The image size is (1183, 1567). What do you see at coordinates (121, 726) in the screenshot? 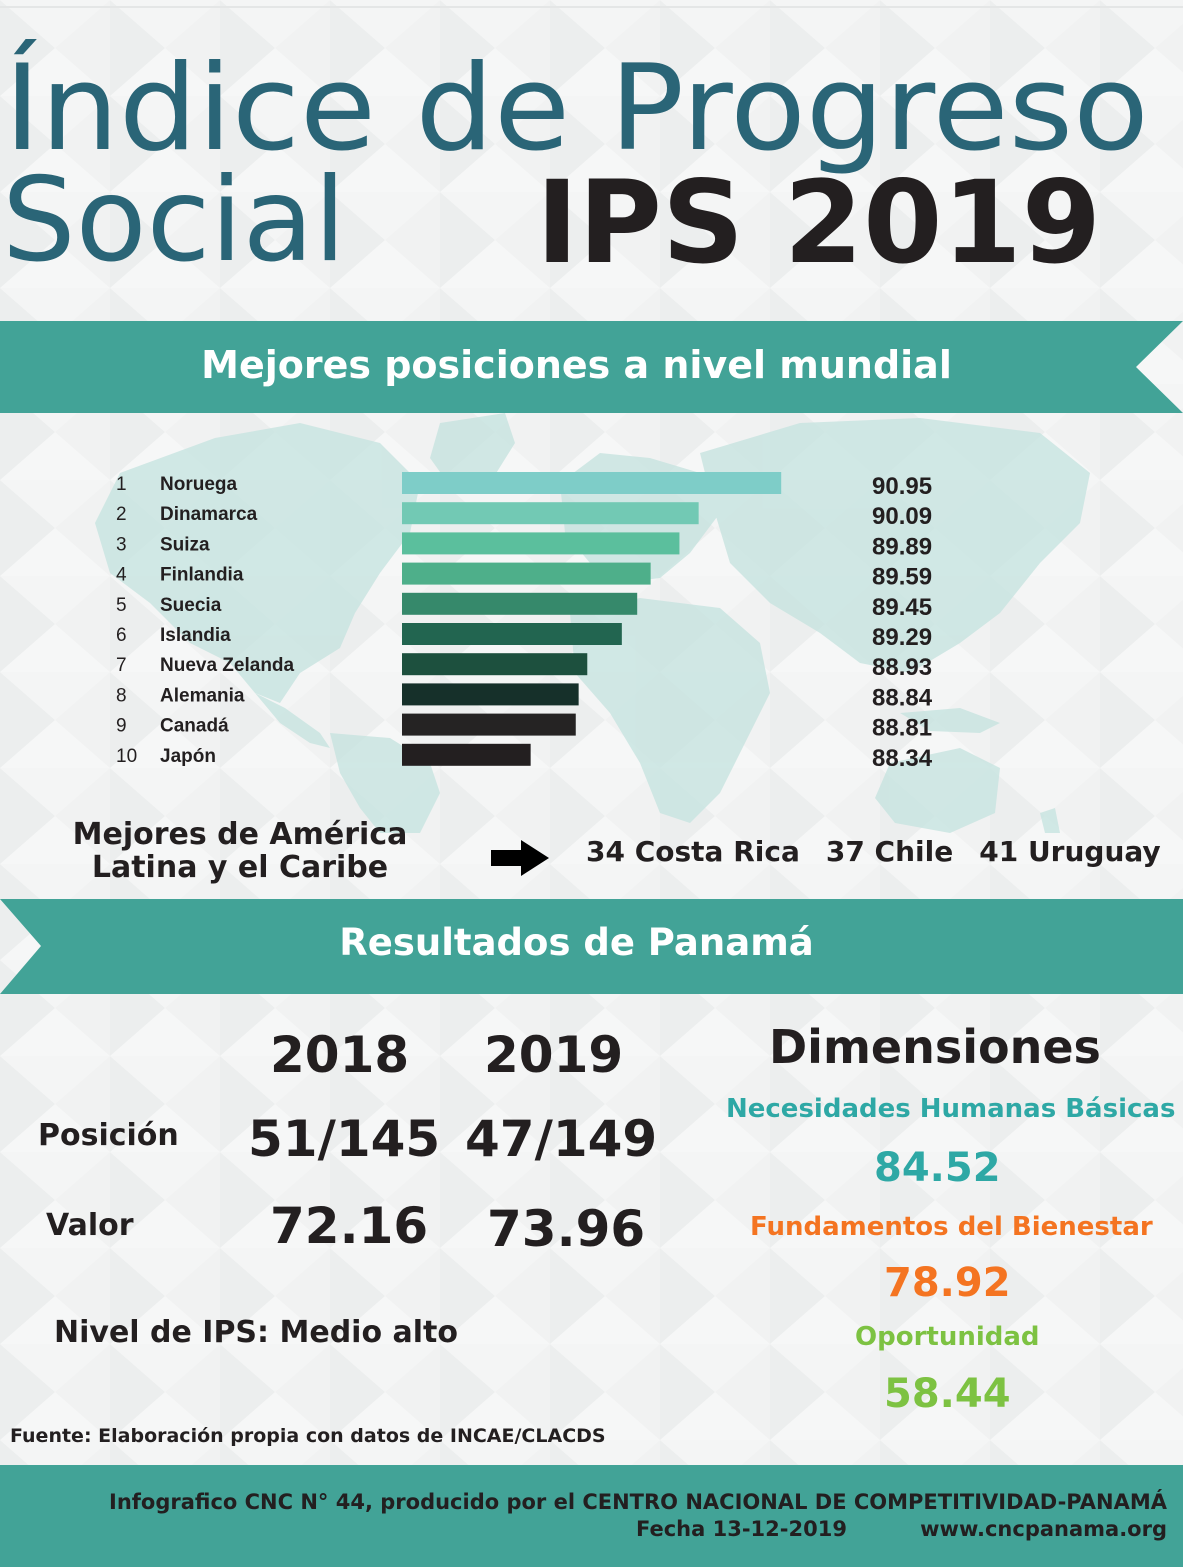
I see `rank-number: 9` at bounding box center [121, 726].